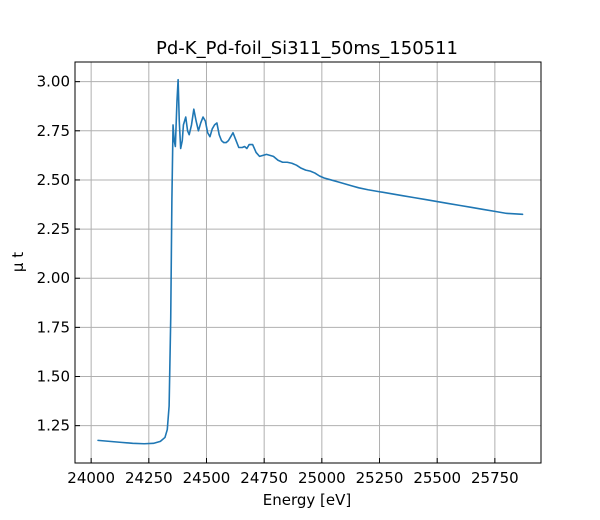 The width and height of the screenshot is (600, 520). Describe the element at coordinates (53, 131) in the screenshot. I see `y-tick-label: 2.75` at that location.